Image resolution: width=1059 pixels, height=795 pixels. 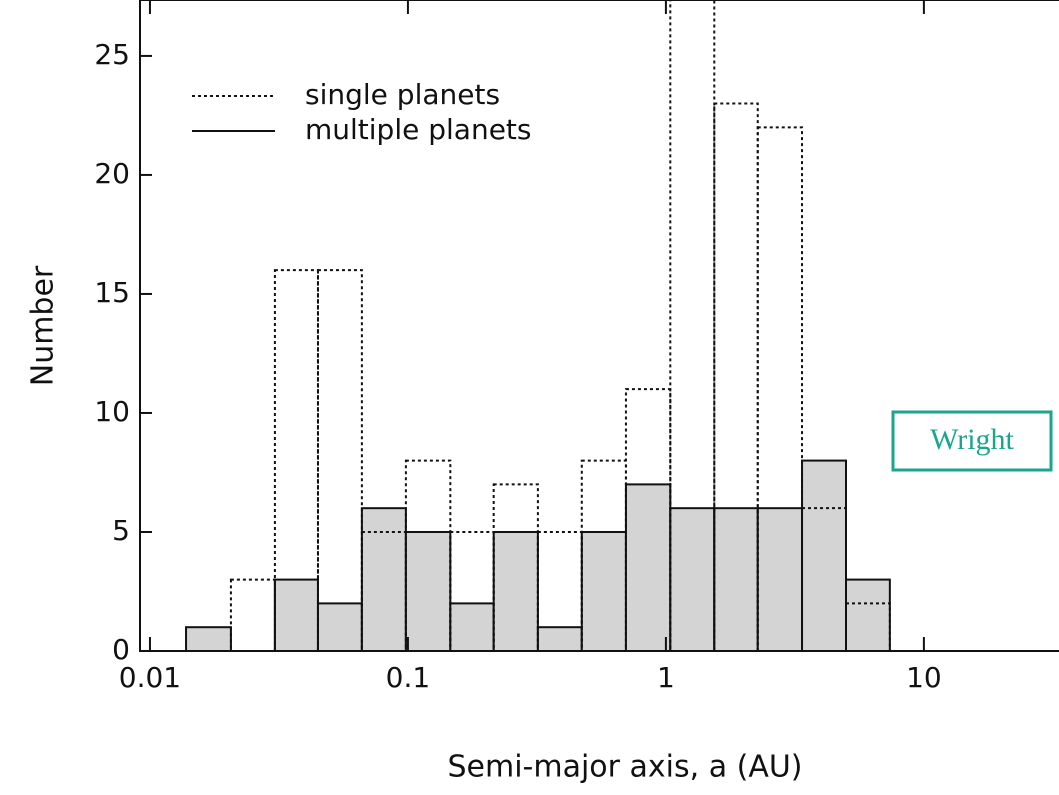 What do you see at coordinates (112, 292) in the screenshot?
I see `y-tick-label: 15` at bounding box center [112, 292].